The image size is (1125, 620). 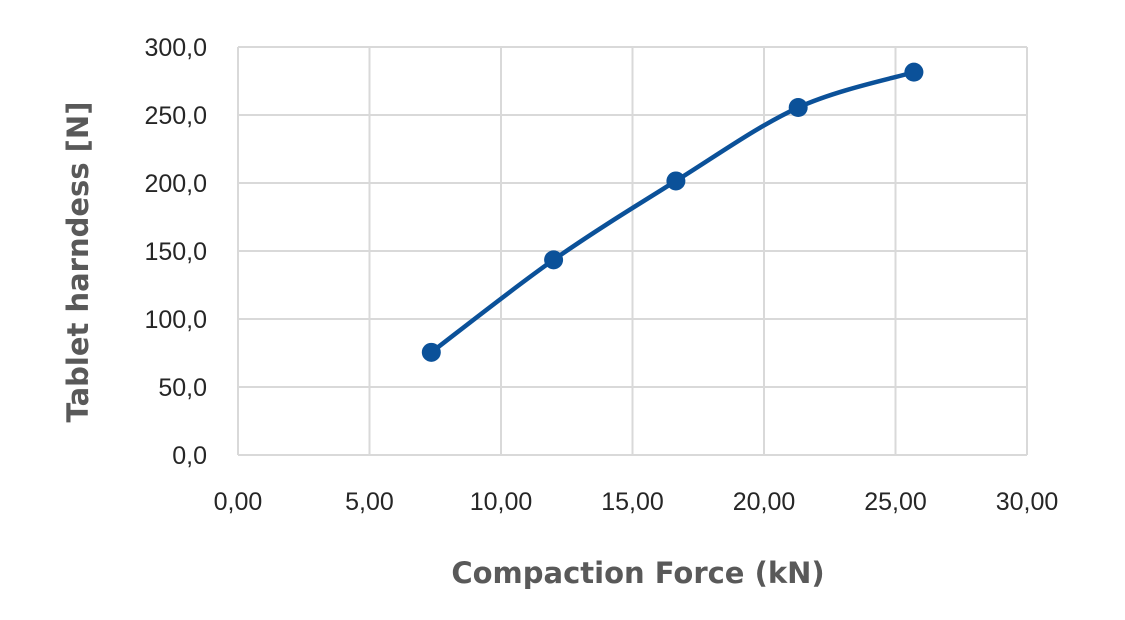 I want to click on y-tick-label: 200,0, so click(x=175, y=184).